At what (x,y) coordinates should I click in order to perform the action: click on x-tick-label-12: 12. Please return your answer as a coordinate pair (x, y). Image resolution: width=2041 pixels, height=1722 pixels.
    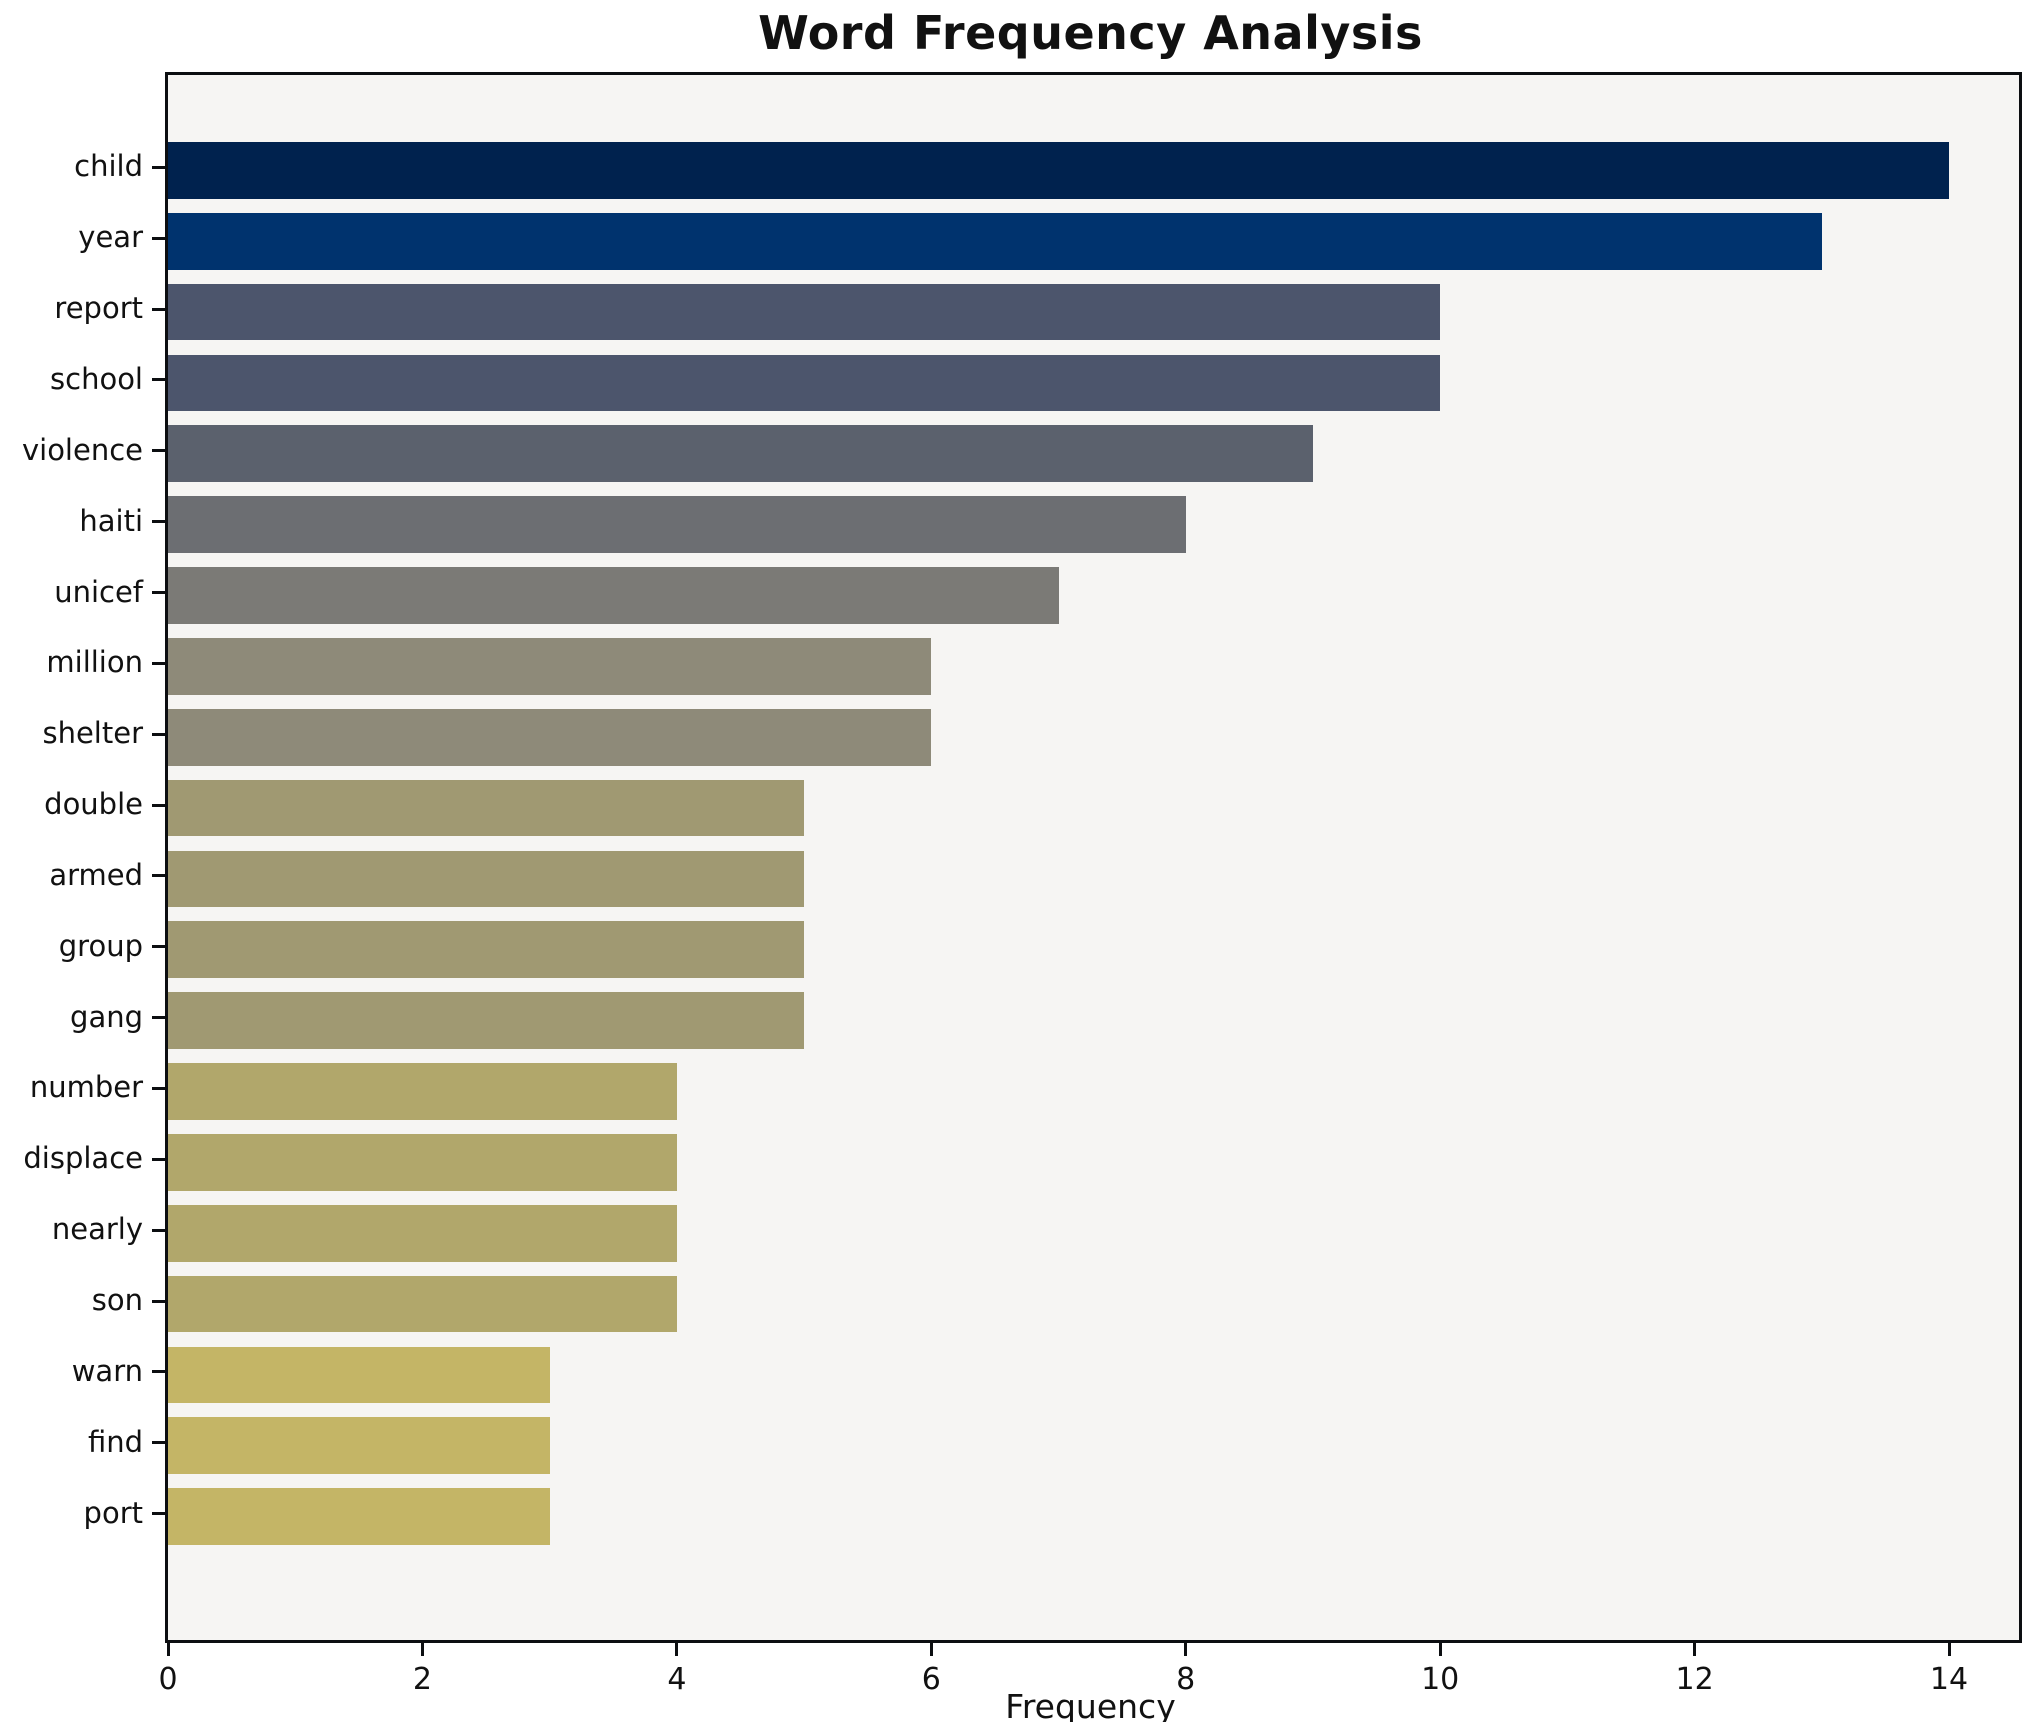
    Looking at the image, I should click on (1694, 1679).